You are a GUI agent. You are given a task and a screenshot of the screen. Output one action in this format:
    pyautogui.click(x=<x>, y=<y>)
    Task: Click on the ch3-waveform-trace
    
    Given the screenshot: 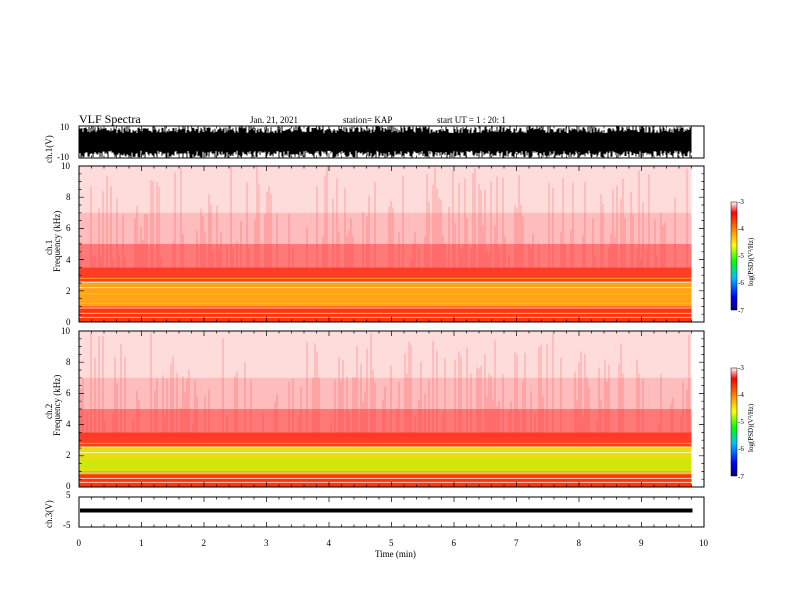 What is the action you would take?
    pyautogui.click(x=386, y=510)
    